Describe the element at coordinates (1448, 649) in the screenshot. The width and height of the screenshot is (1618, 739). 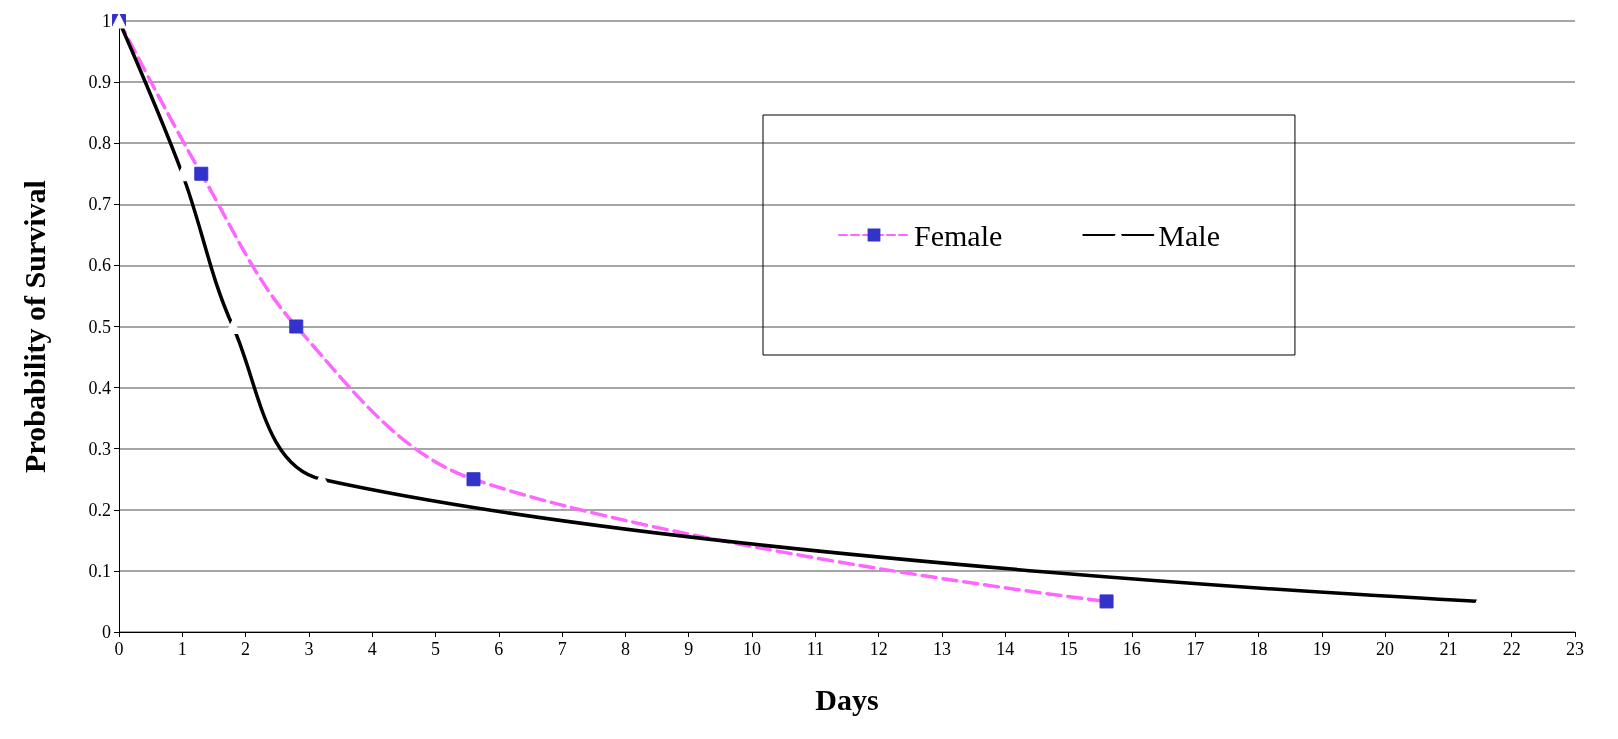
I see `x-tick-label: 21` at that location.